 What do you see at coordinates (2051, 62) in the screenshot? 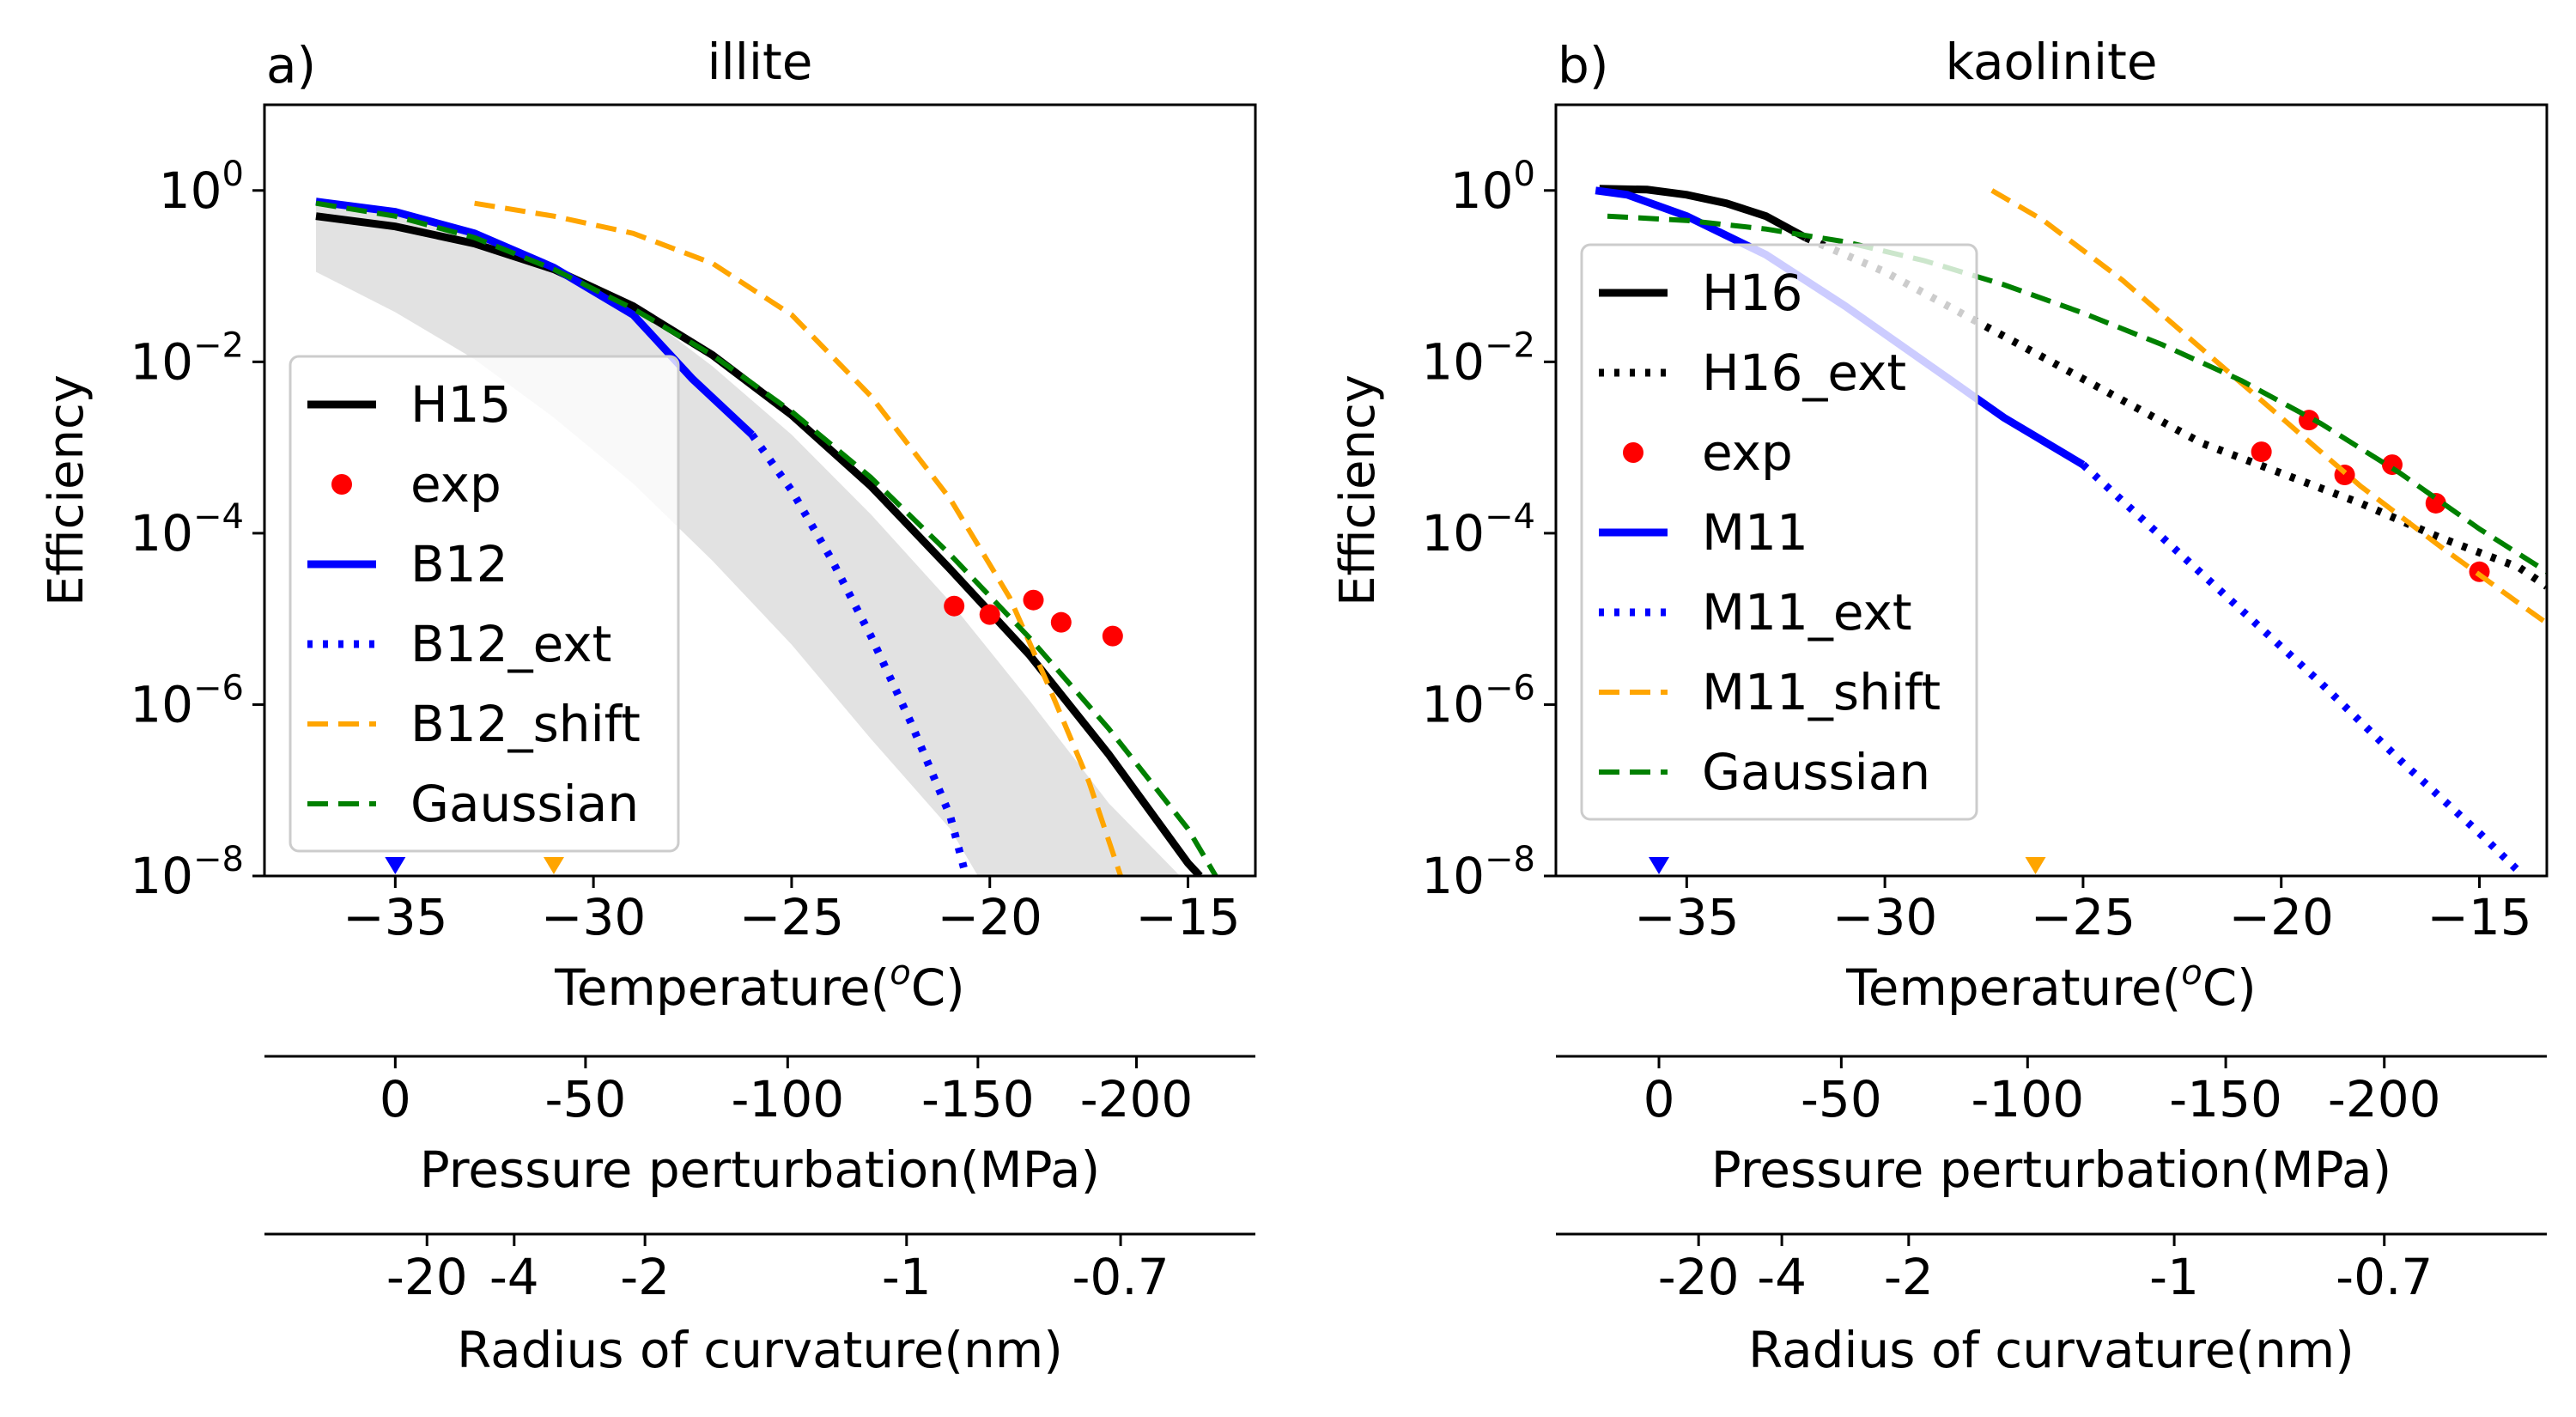
I see `chart-title: kaolinite` at bounding box center [2051, 62].